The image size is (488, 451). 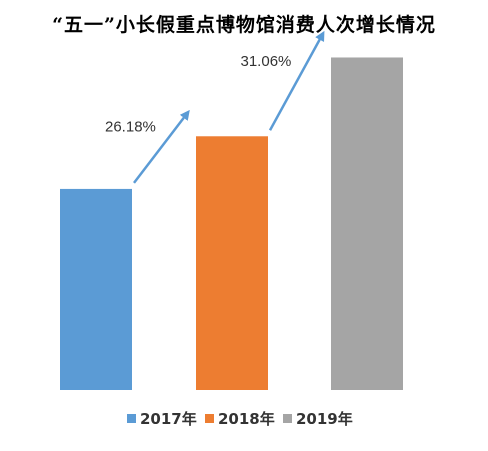 What do you see at coordinates (244, 25) in the screenshot?
I see `chart-title: “五一”小长假重点博物馆消费人次增长情况` at bounding box center [244, 25].